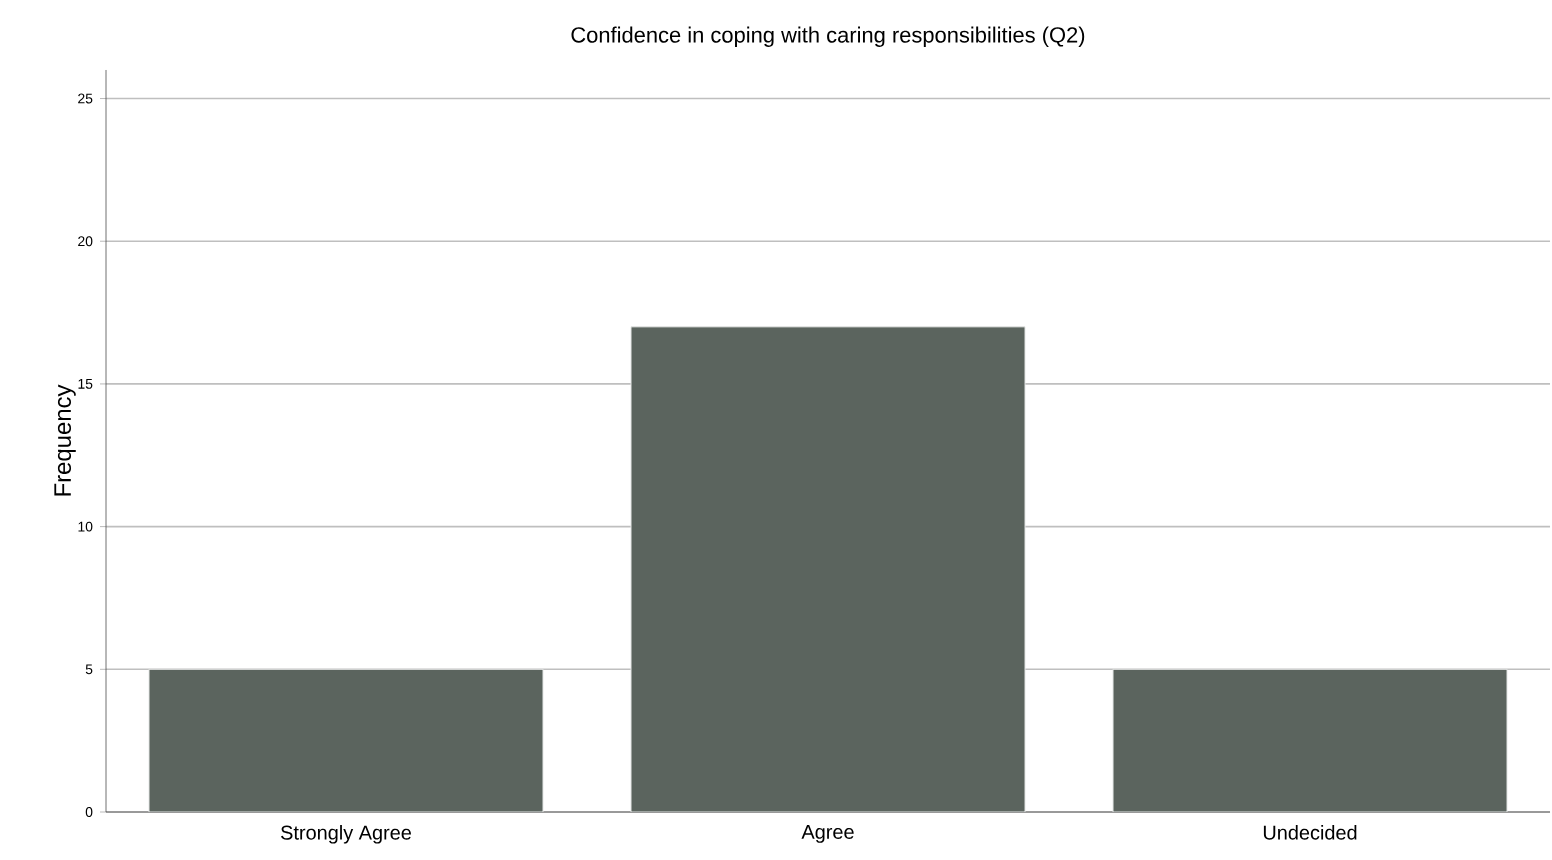 The width and height of the screenshot is (1552, 860). Describe the element at coordinates (65, 440) in the screenshot. I see `y-axis-title: Frequency` at that location.